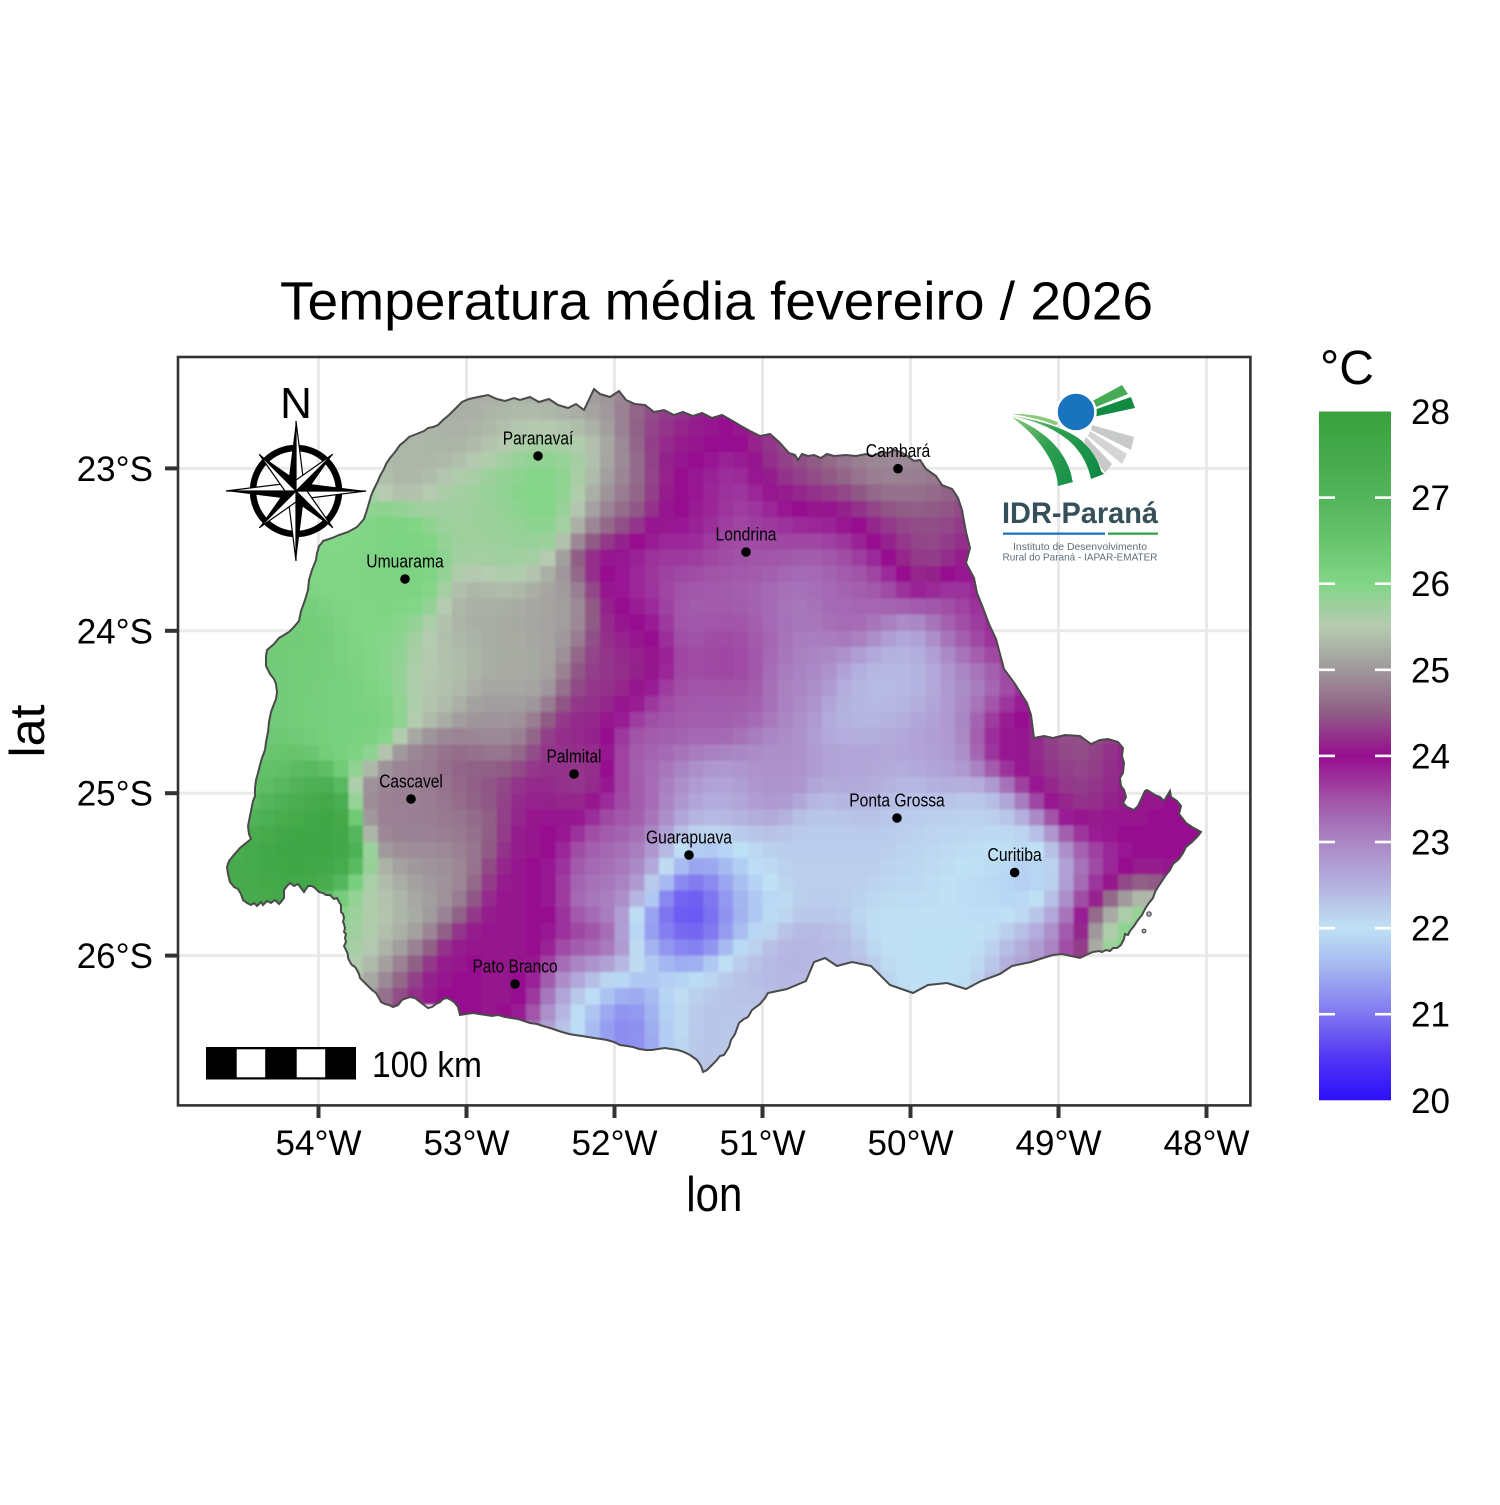  Describe the element at coordinates (1430, 670) in the screenshot. I see `svg-text: 25` at that location.